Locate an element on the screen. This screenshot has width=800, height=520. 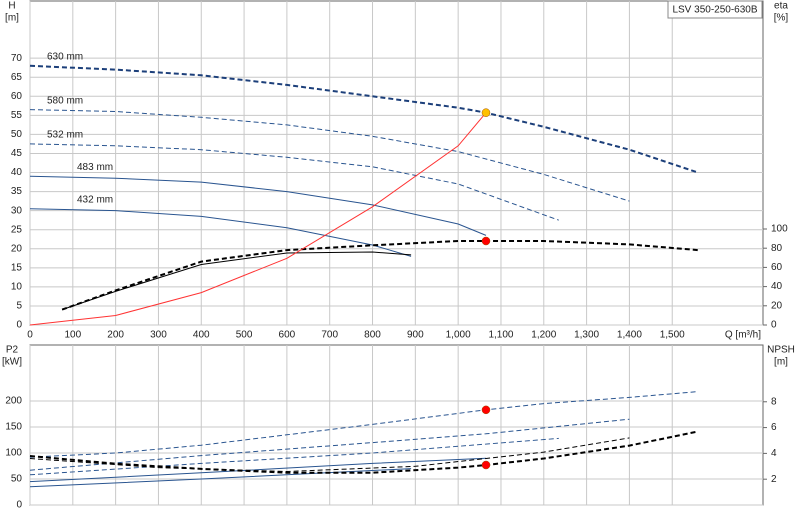
y2-tick-label: 2 is located at coordinates (774, 479).